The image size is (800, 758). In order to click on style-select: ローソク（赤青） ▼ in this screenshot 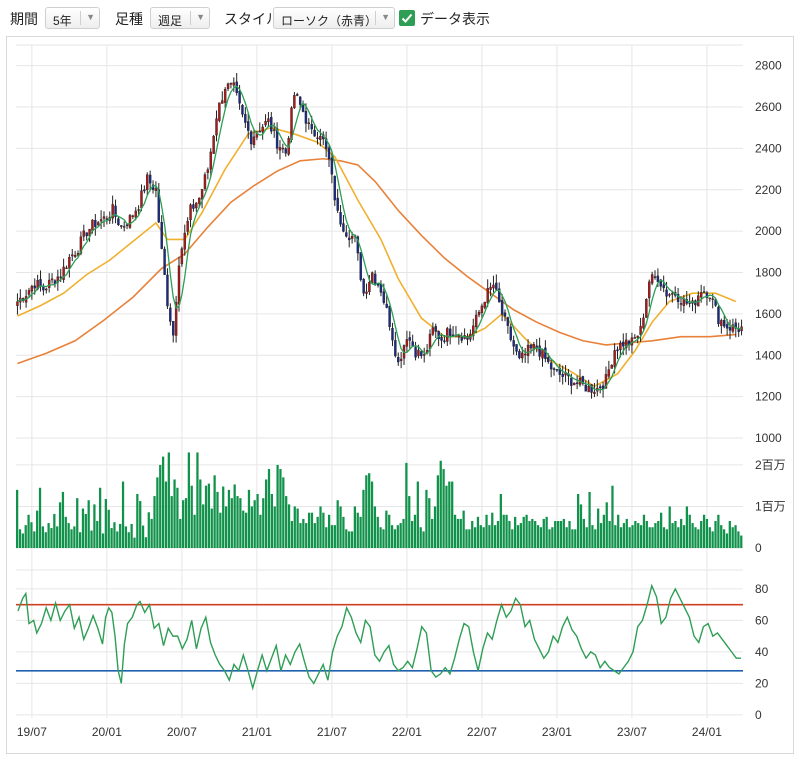, I will do `click(334, 18)`.